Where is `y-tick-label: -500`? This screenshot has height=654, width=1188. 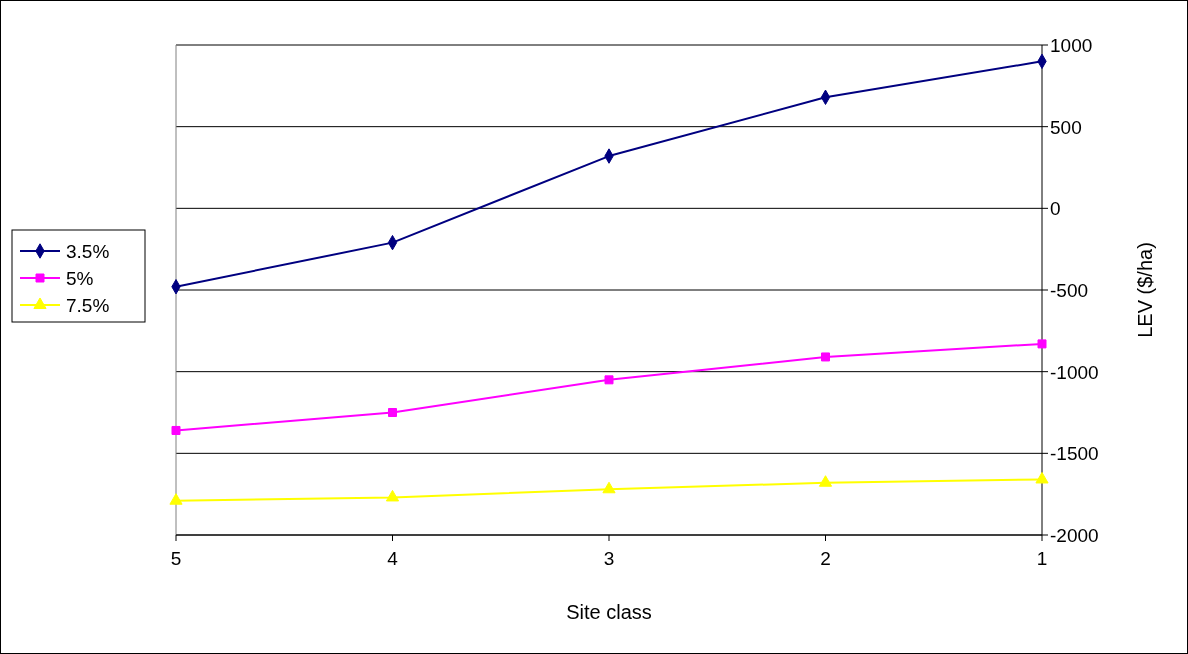
y-tick-label: -500 is located at coordinates (1069, 290).